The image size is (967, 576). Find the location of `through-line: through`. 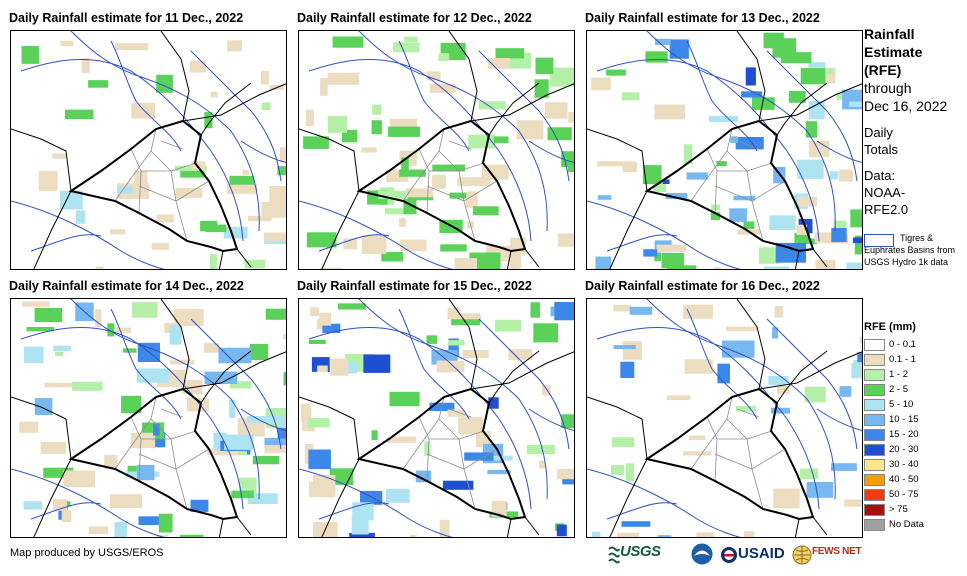

through-line: through is located at coordinates (888, 88).